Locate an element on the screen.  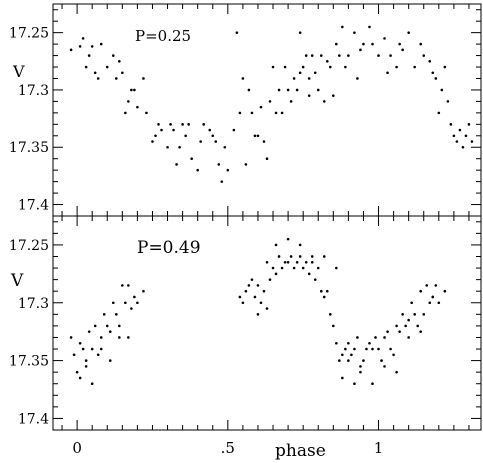
x-axis-label: phase is located at coordinates (300, 451).